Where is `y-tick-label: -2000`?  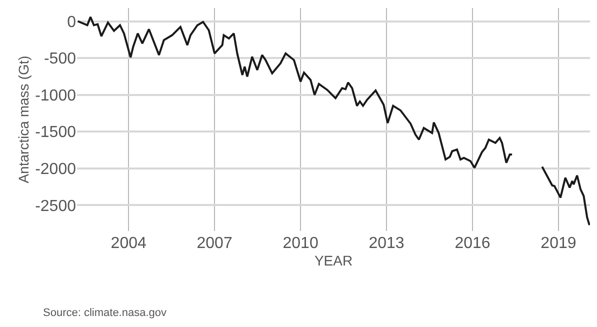 y-tick-label: -2000 is located at coordinates (55, 169).